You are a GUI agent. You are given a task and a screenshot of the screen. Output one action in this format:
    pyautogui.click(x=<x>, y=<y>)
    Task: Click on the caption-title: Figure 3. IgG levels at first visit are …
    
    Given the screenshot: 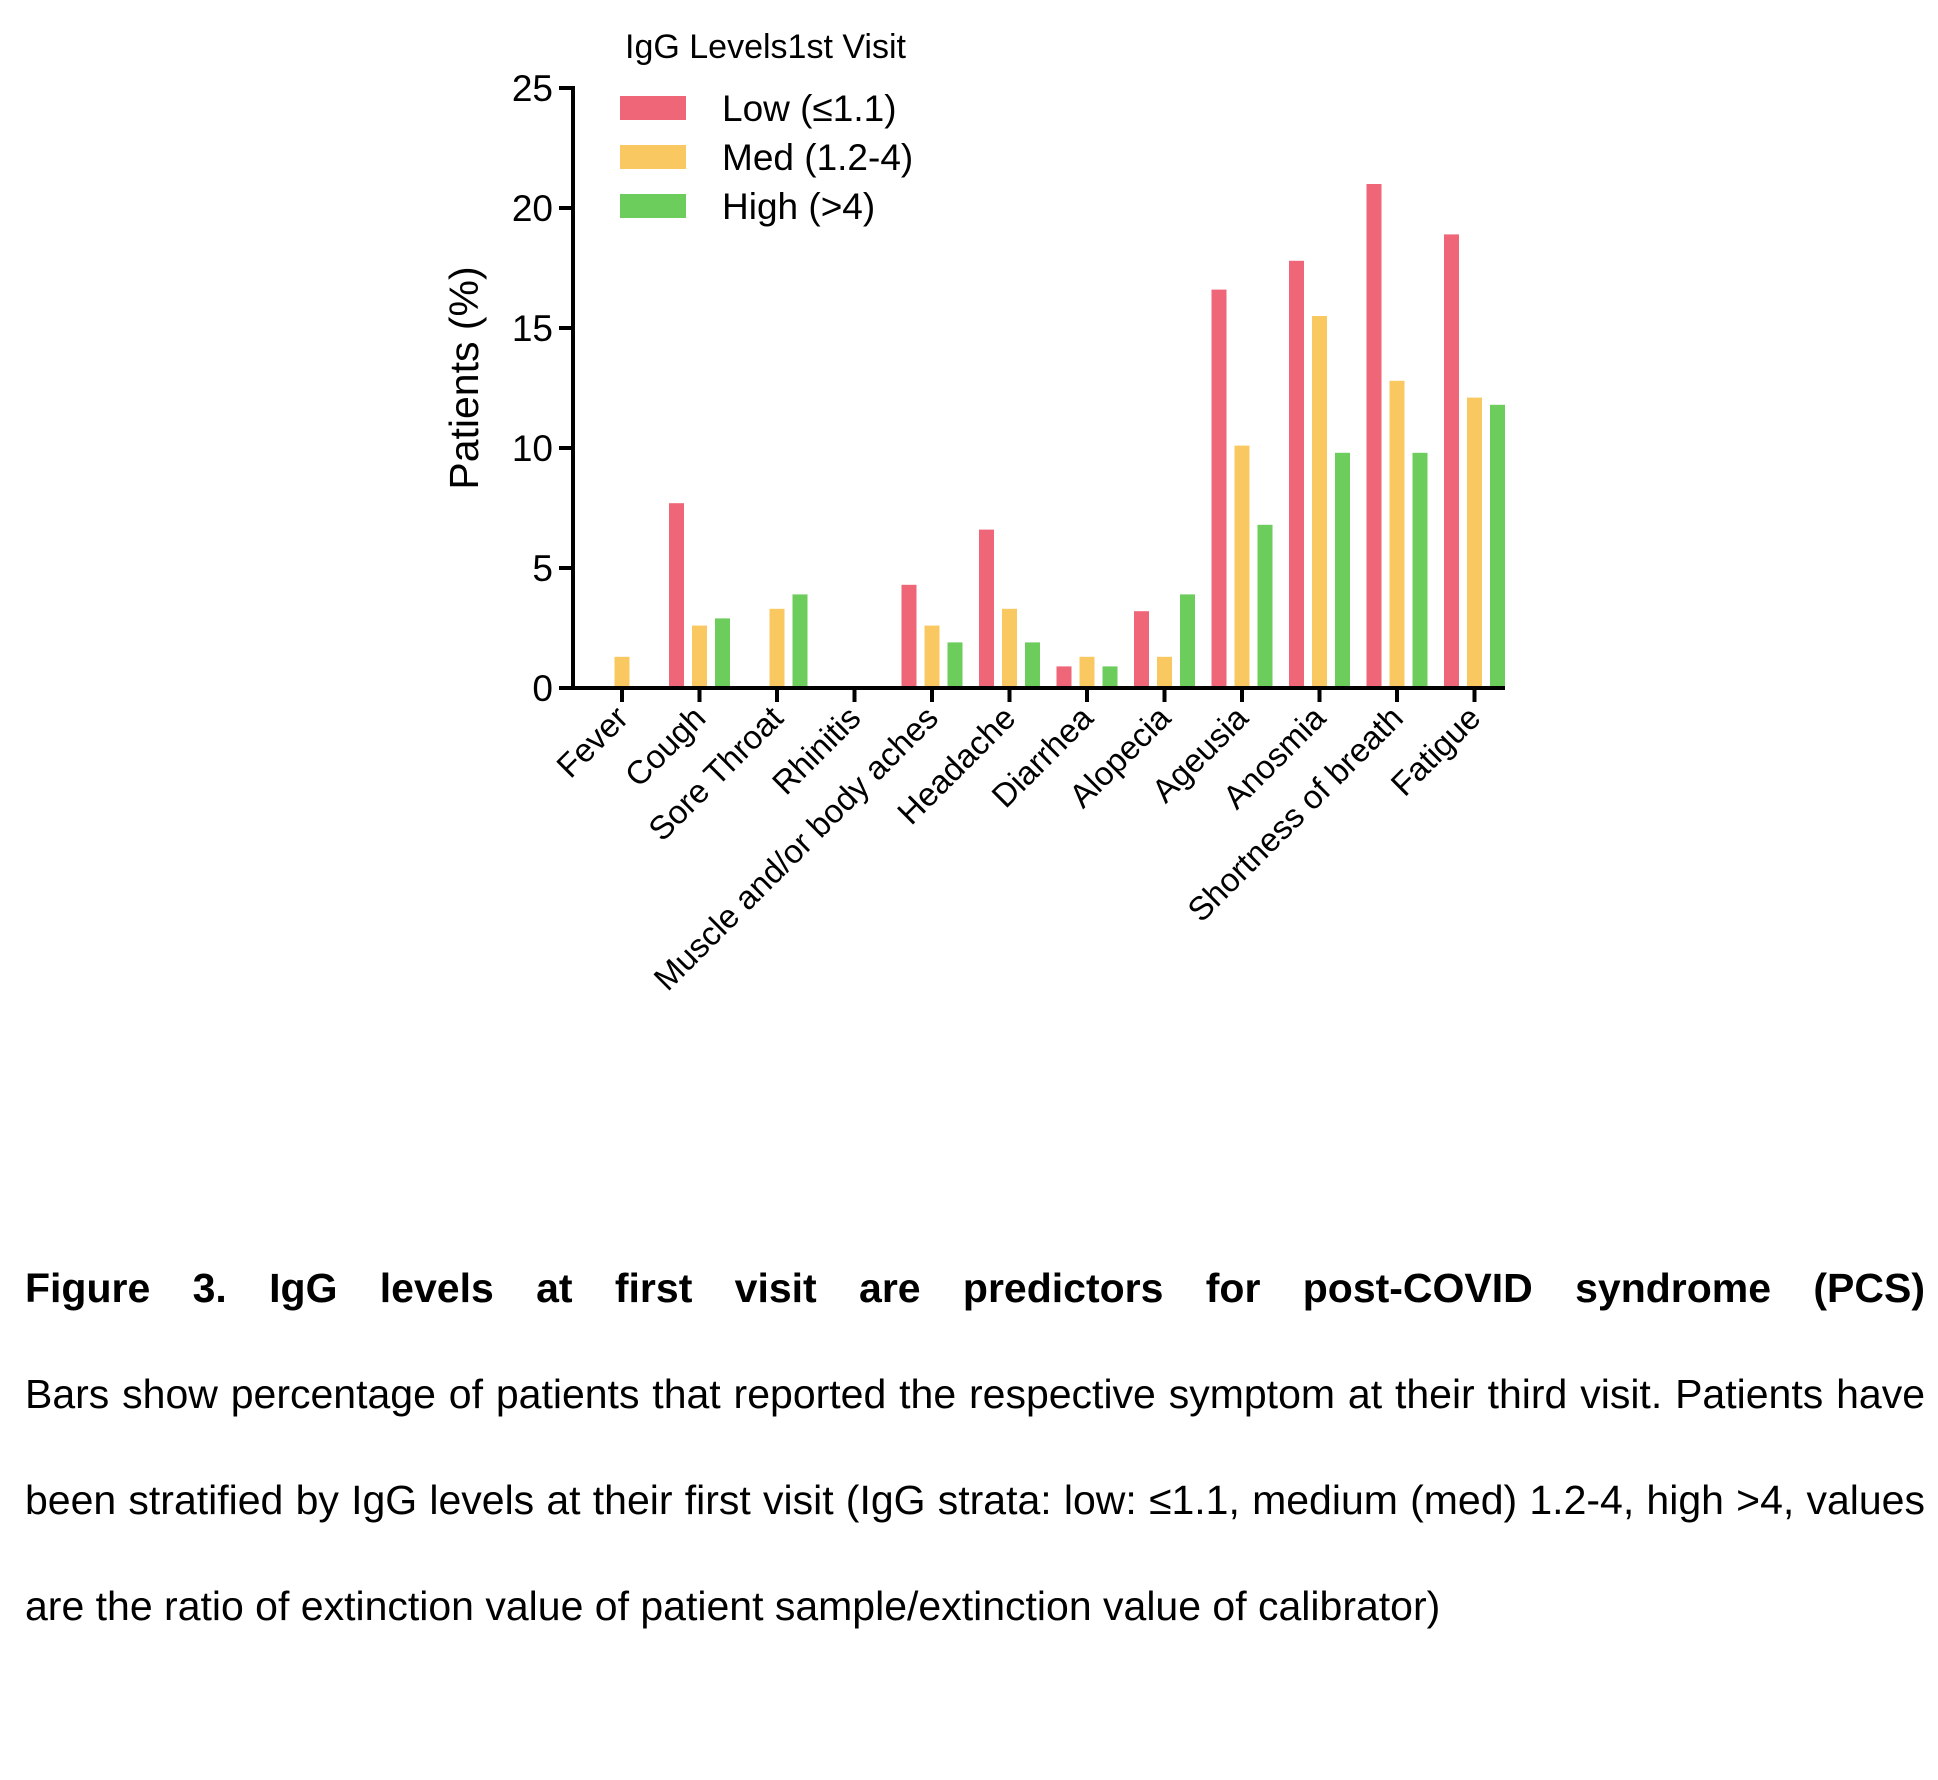 What is the action you would take?
    pyautogui.click(x=975, y=1288)
    